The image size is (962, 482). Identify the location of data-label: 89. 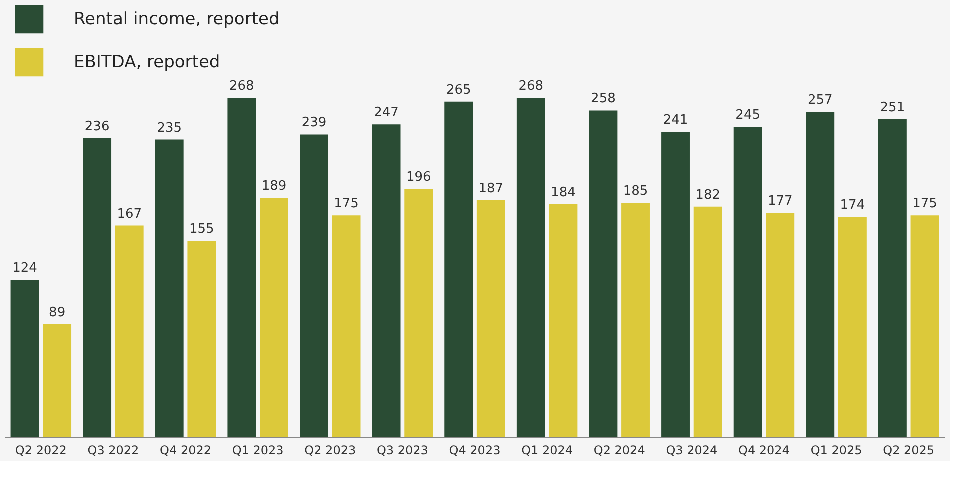
(57, 312).